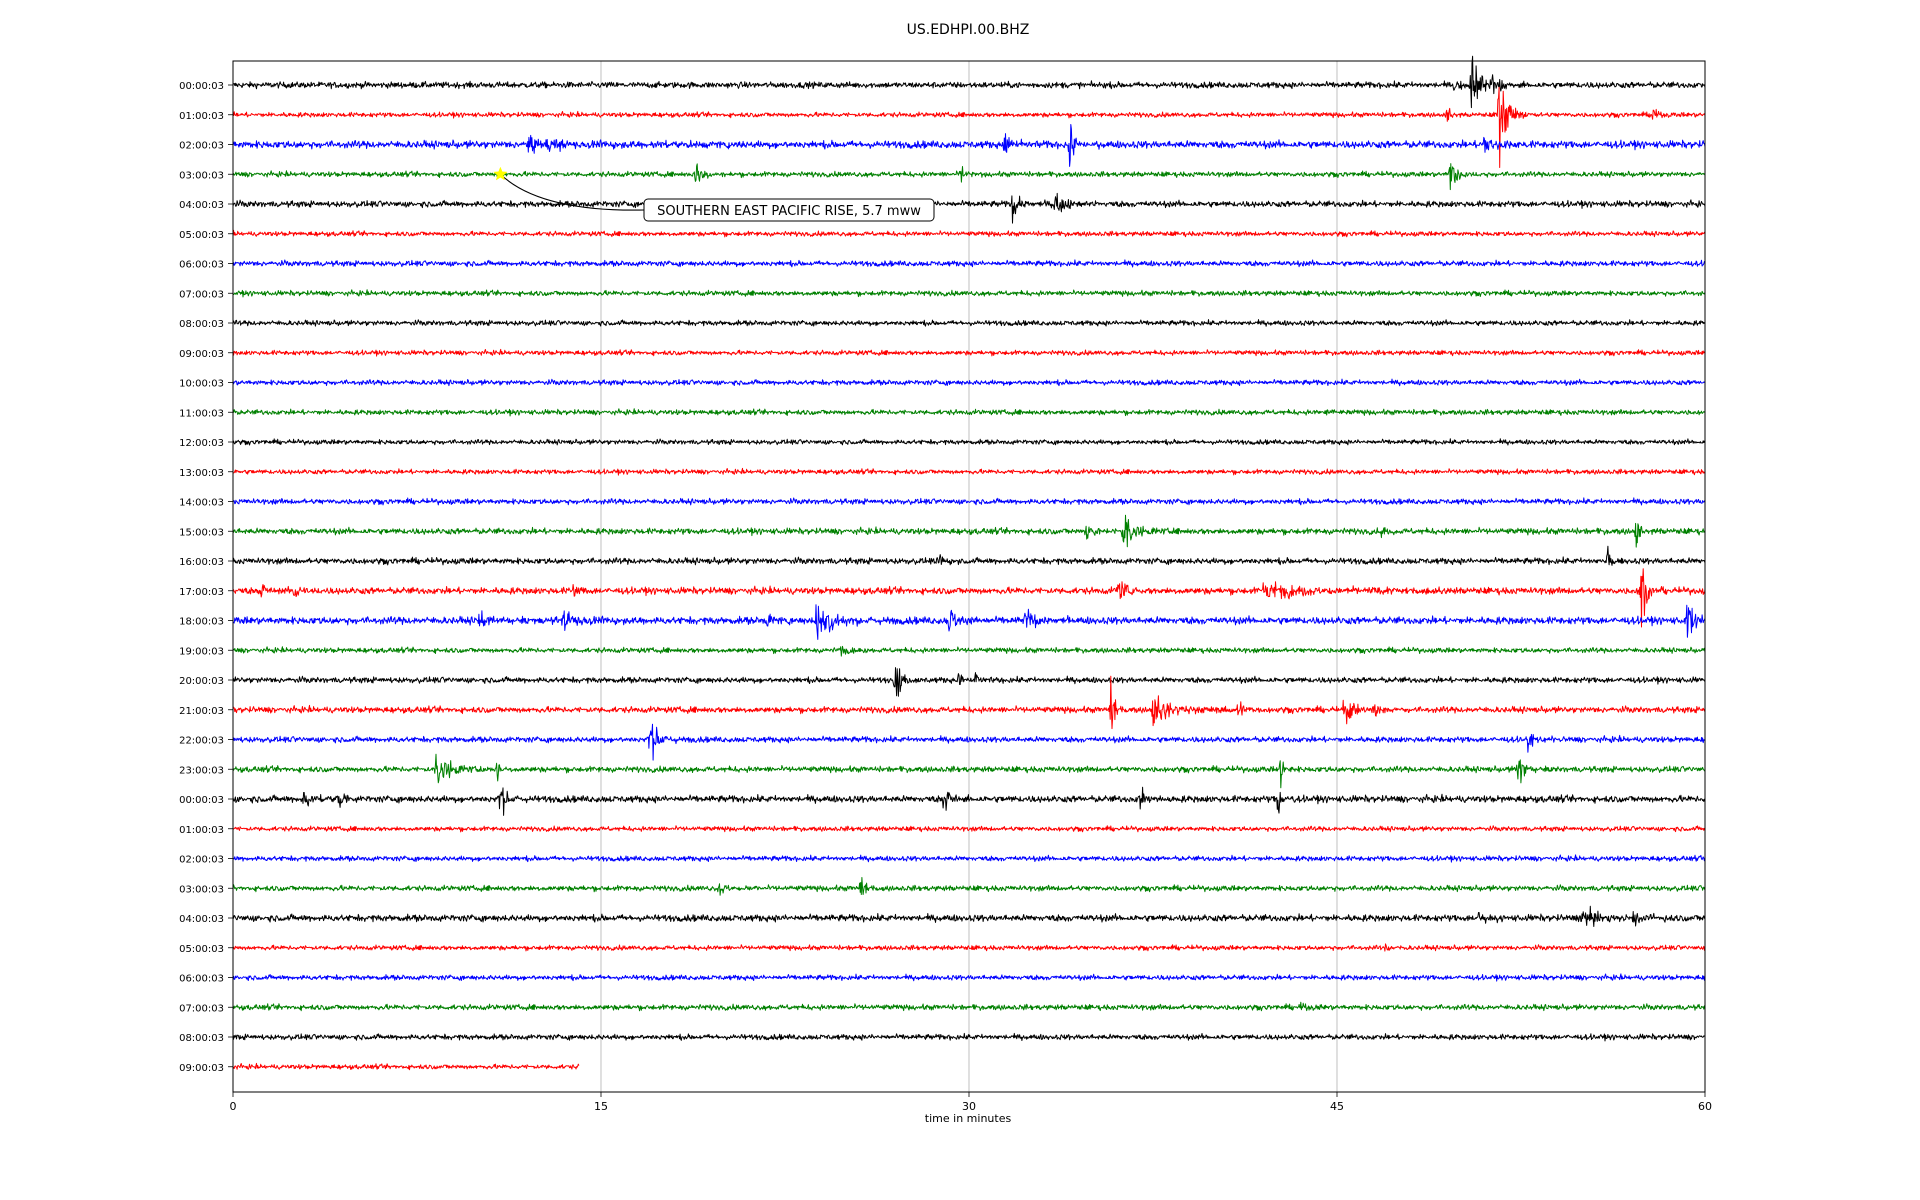 The image size is (1920, 1200). I want to click on row-label-16: 16:00:03, so click(201, 562).